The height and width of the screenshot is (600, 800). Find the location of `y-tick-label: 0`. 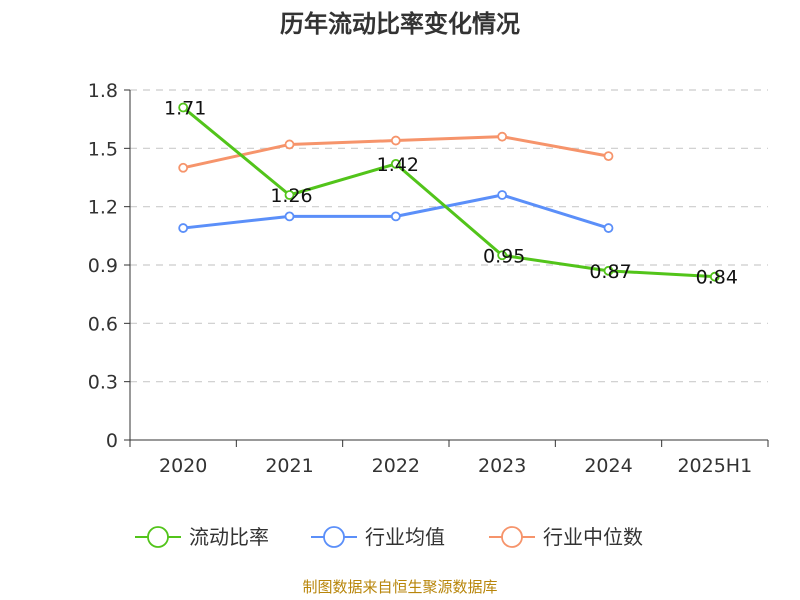

y-tick-label: 0 is located at coordinates (112, 441).